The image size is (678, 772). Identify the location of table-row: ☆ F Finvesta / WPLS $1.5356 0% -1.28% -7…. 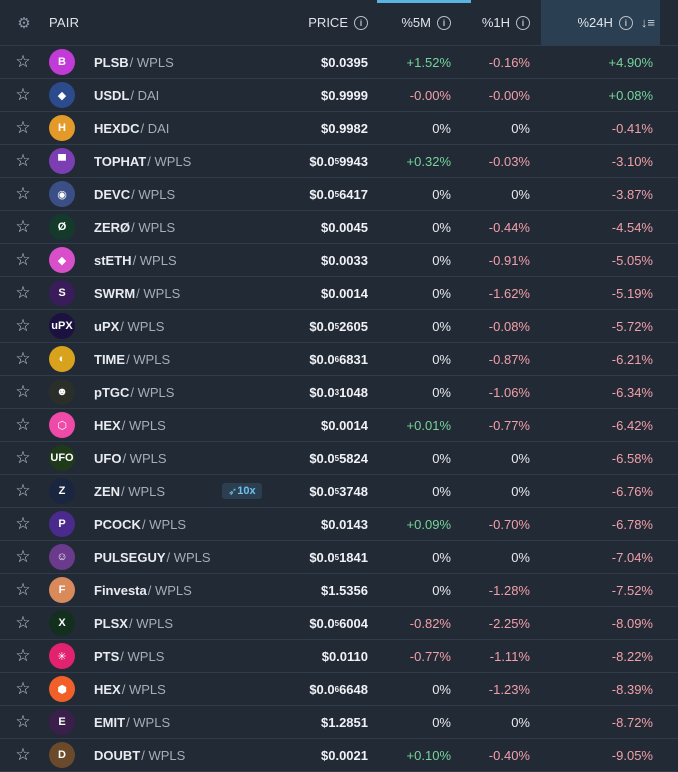
(339, 590).